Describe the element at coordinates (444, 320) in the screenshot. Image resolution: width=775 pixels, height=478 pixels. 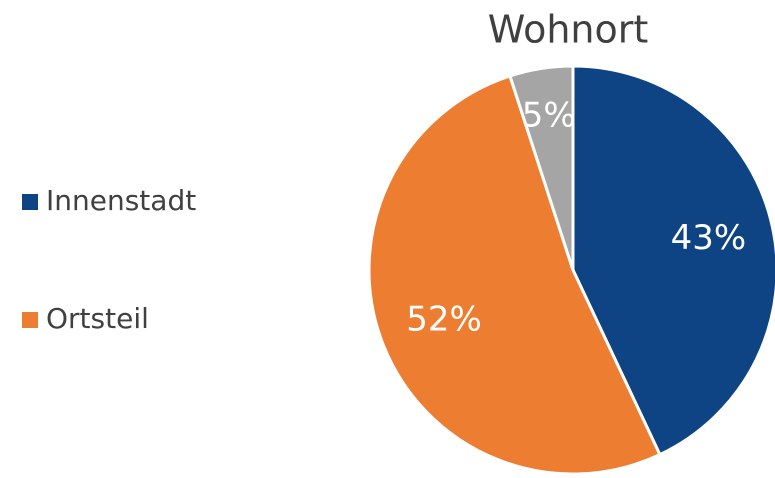
I see `data-label: 52%` at that location.